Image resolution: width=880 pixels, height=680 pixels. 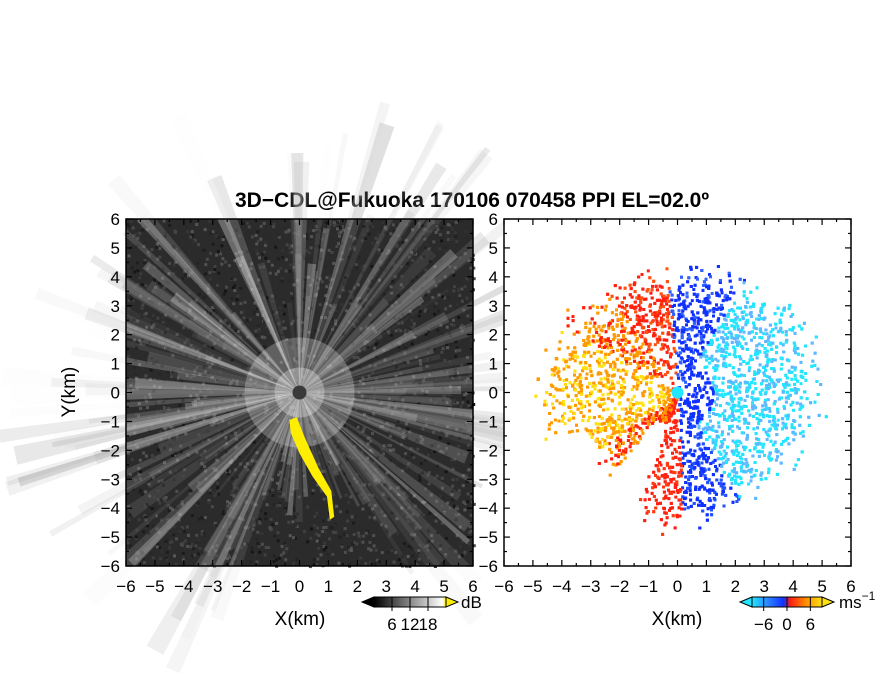 I want to click on right-colorbar-tick-label: 0, so click(x=786, y=624).